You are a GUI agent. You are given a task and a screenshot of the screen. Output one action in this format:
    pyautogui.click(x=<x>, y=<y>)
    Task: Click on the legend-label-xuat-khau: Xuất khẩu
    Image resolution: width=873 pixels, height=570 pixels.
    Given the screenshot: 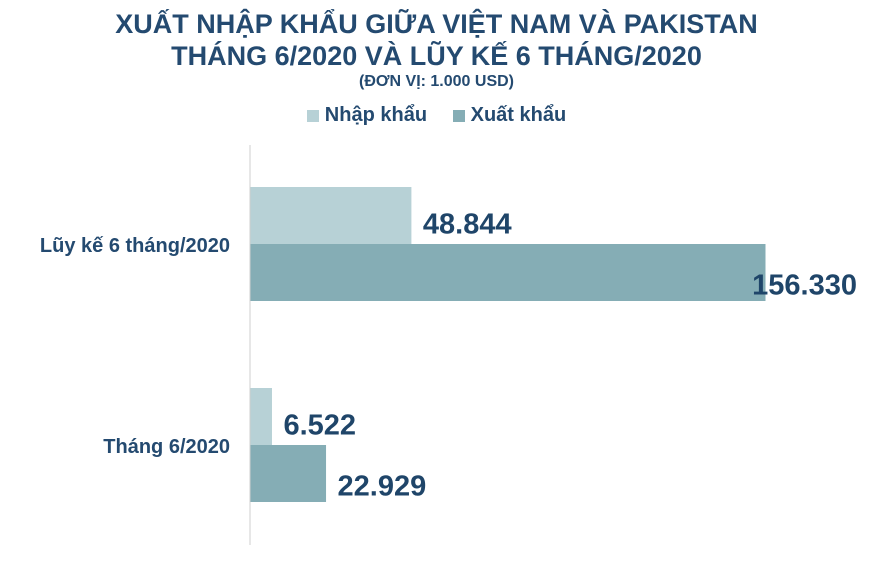 What is the action you would take?
    pyautogui.click(x=518, y=115)
    